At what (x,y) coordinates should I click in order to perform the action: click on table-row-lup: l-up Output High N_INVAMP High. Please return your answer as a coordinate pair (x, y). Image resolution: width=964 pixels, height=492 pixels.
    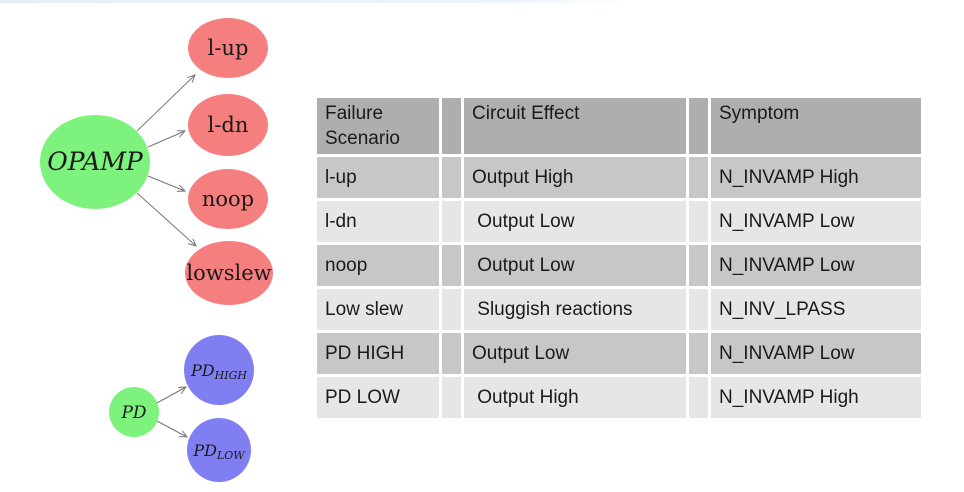
    Looking at the image, I should click on (619, 177).